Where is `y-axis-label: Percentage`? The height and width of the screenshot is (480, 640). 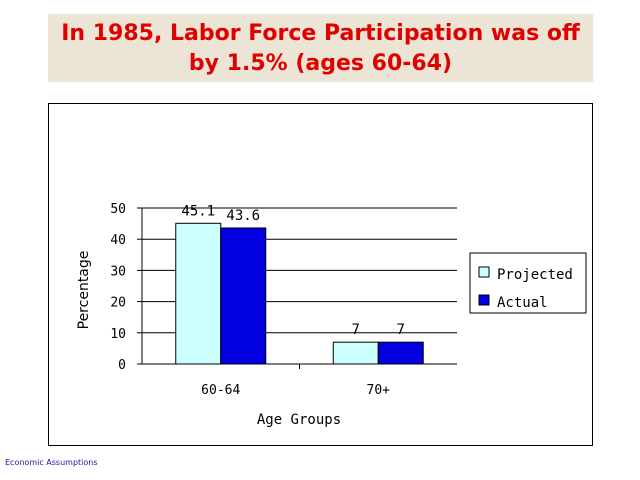
y-axis-label: Percentage is located at coordinates (84, 290).